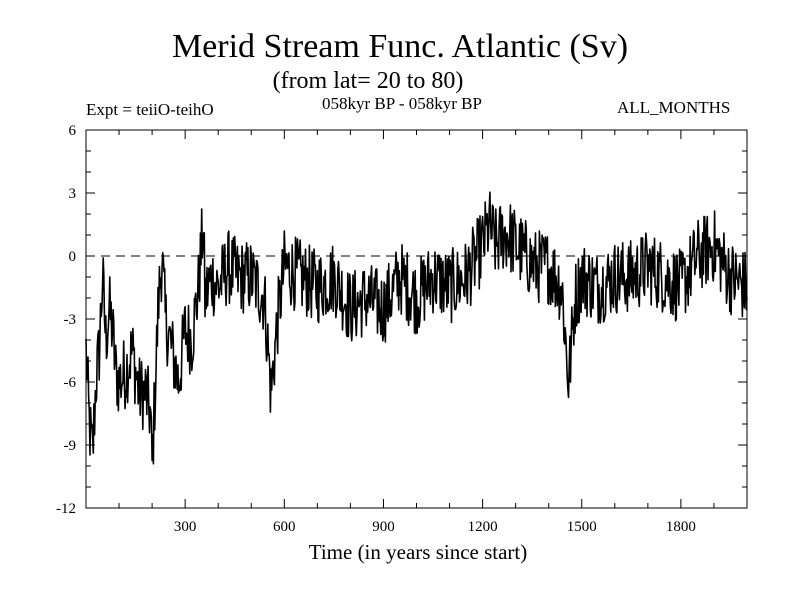  What do you see at coordinates (66, 509) in the screenshot?
I see `y-tick-label: -12` at bounding box center [66, 509].